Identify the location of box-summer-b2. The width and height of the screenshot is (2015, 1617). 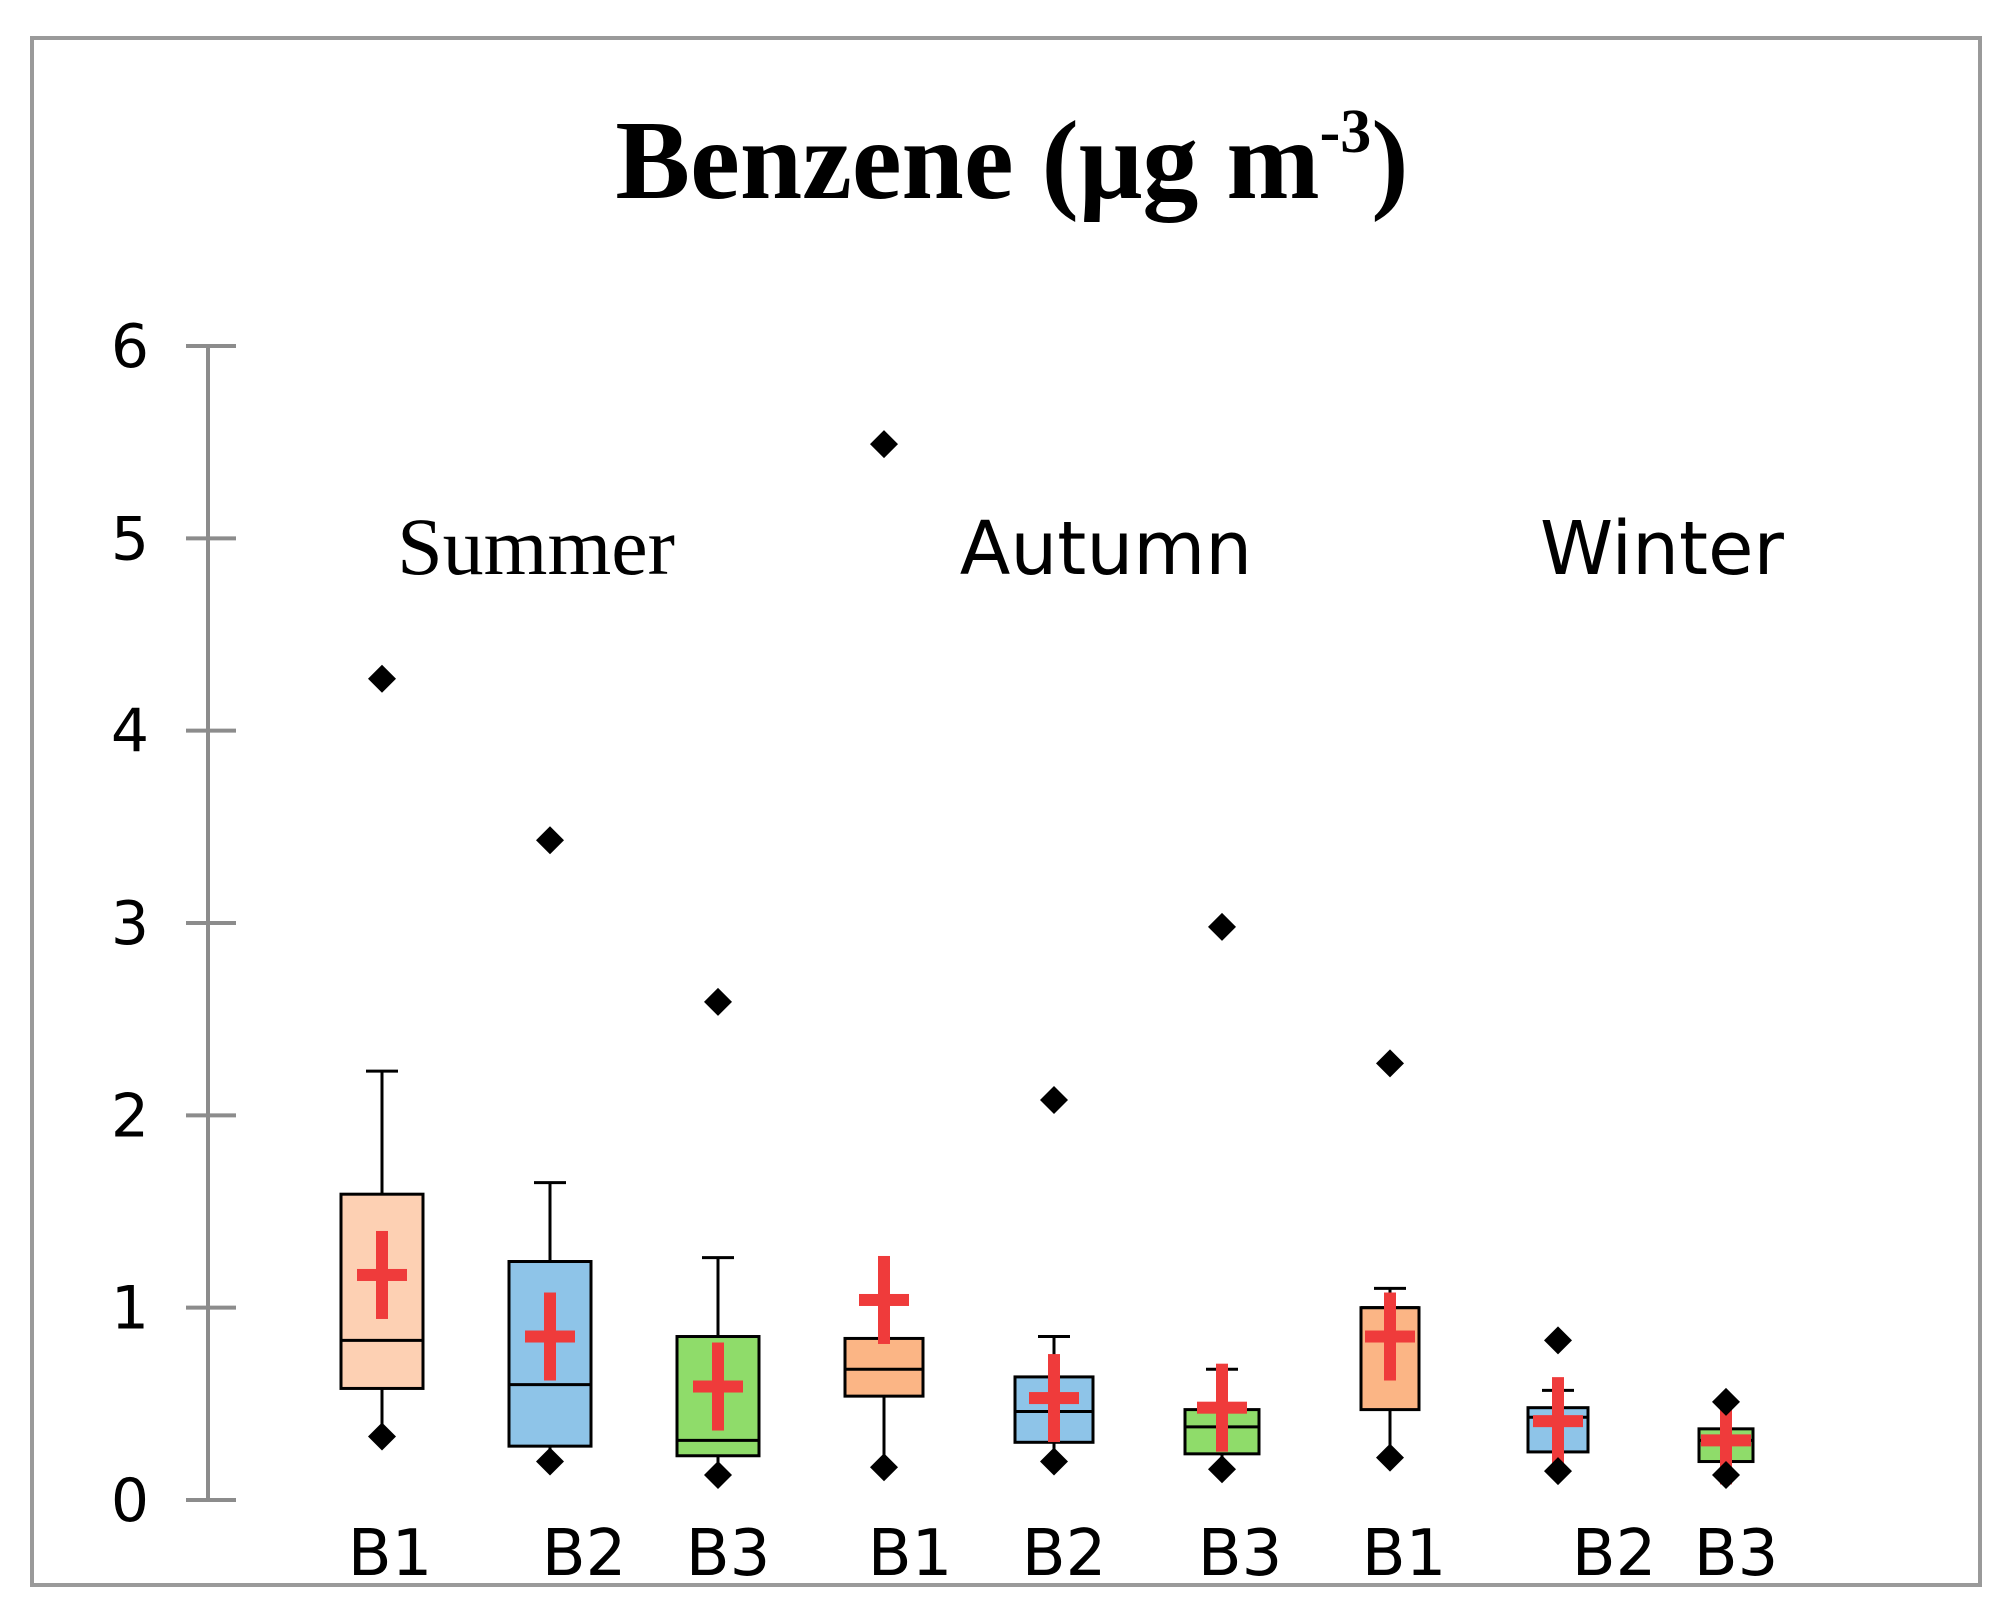
(550, 1321).